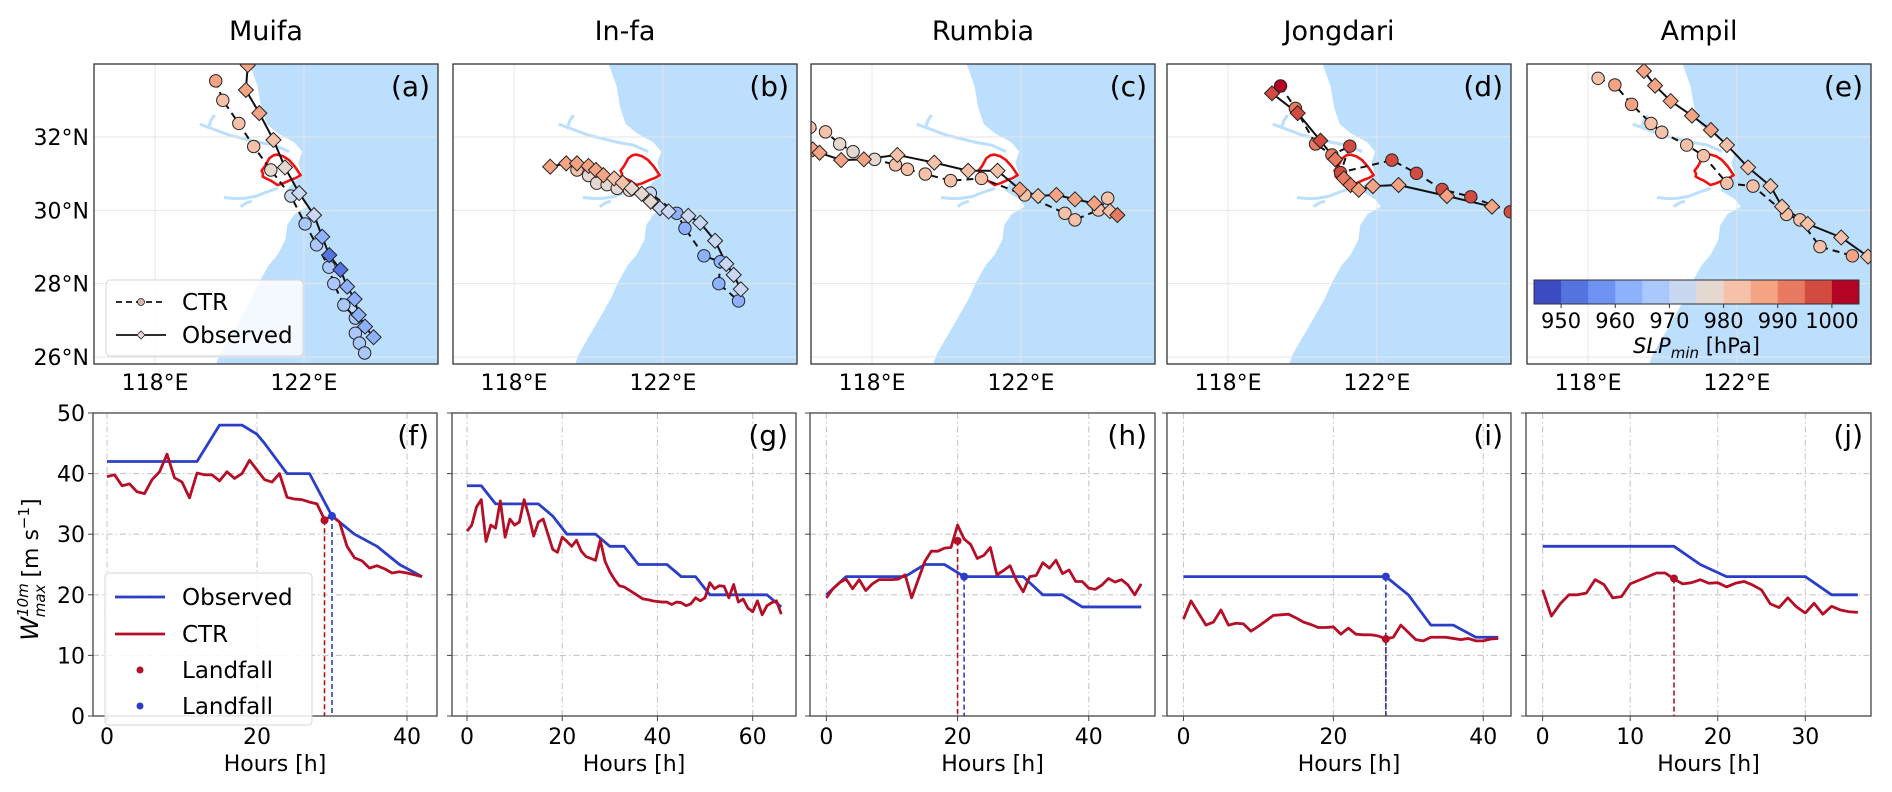 Image resolution: width=1892 pixels, height=792 pixels. Describe the element at coordinates (205, 303) in the screenshot. I see `legend-ctr-label: CTR` at that location.